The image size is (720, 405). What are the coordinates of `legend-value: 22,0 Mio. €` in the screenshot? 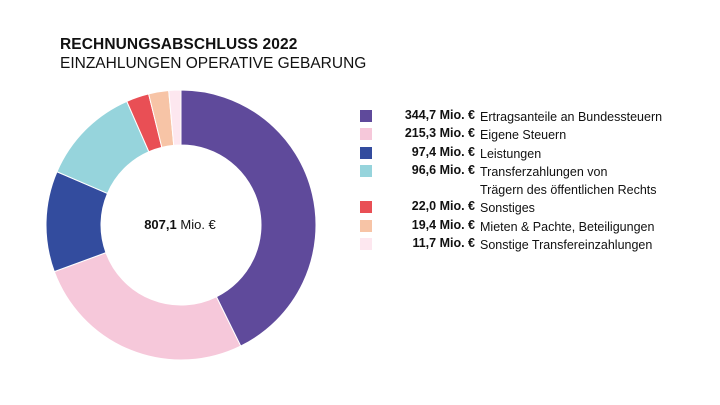 It's located at (443, 206).